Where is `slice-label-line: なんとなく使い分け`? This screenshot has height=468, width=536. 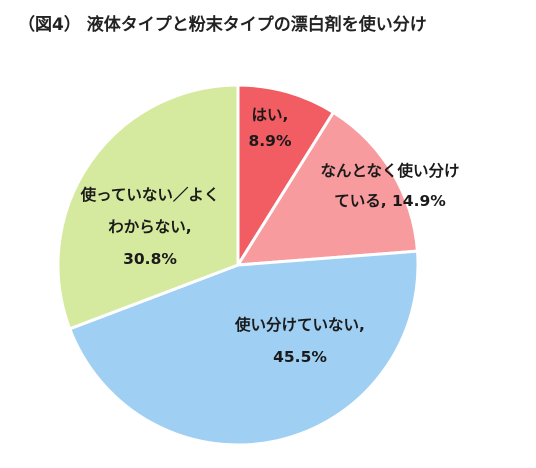
slice-label-line: なんとなく使い分け is located at coordinates (389, 170).